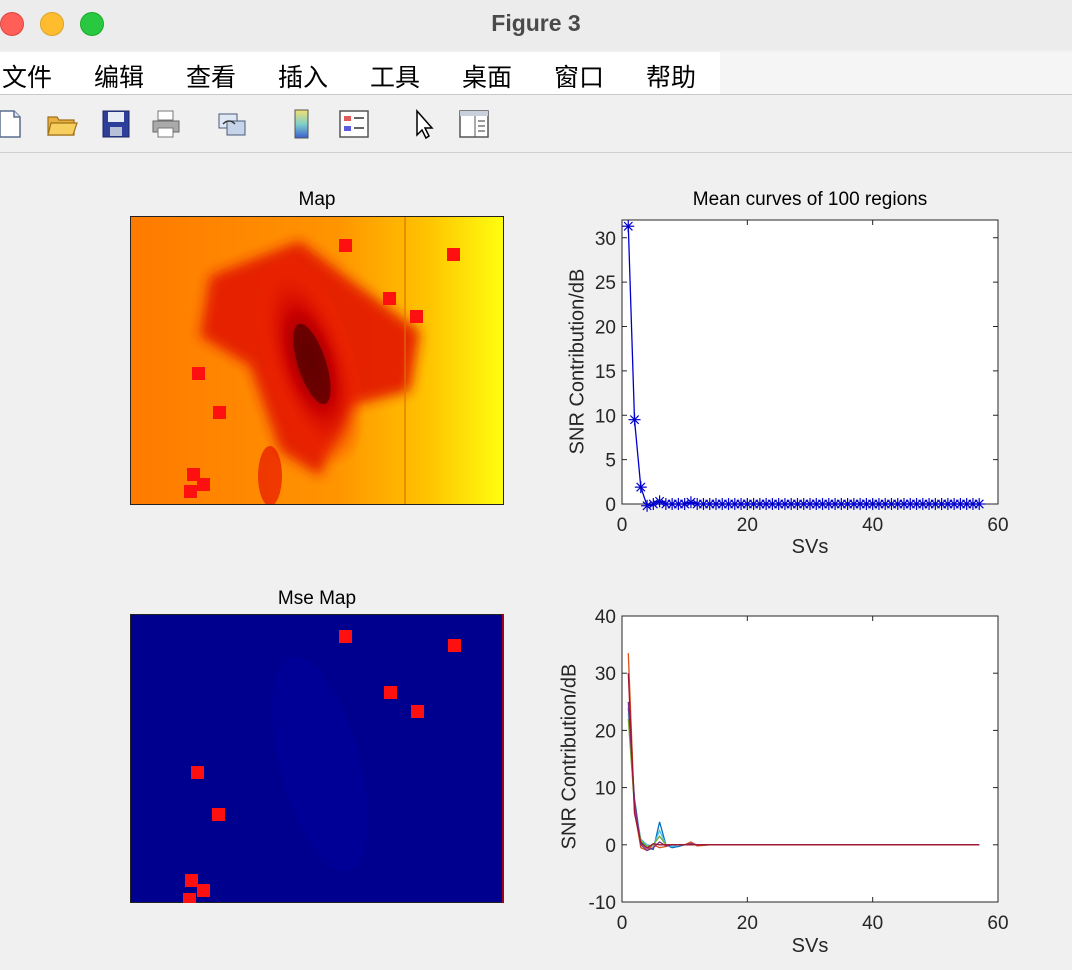  Describe the element at coordinates (317, 598) in the screenshot. I see `mse-map-title: Mse Map` at that location.